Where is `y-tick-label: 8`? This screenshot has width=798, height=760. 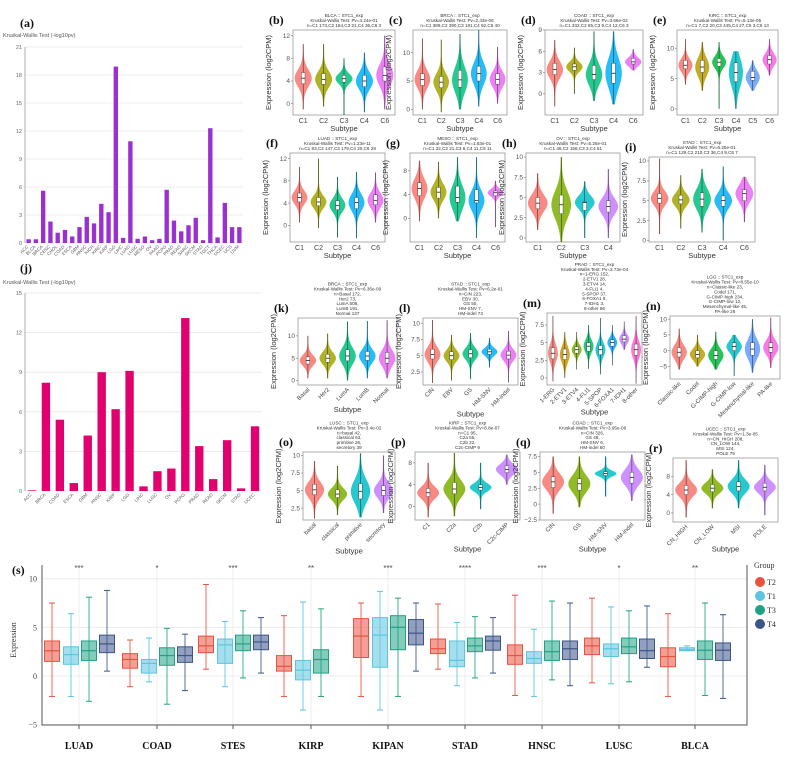
y-tick-label: 8 is located at coordinates (285, 181).